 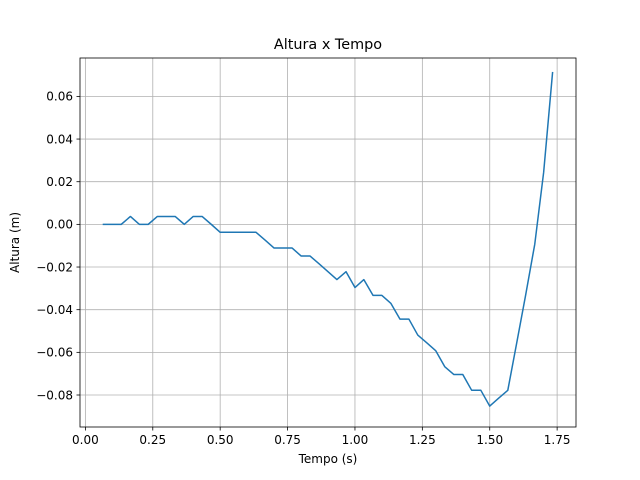 I want to click on y-tick-label: −0.04, so click(x=54, y=310).